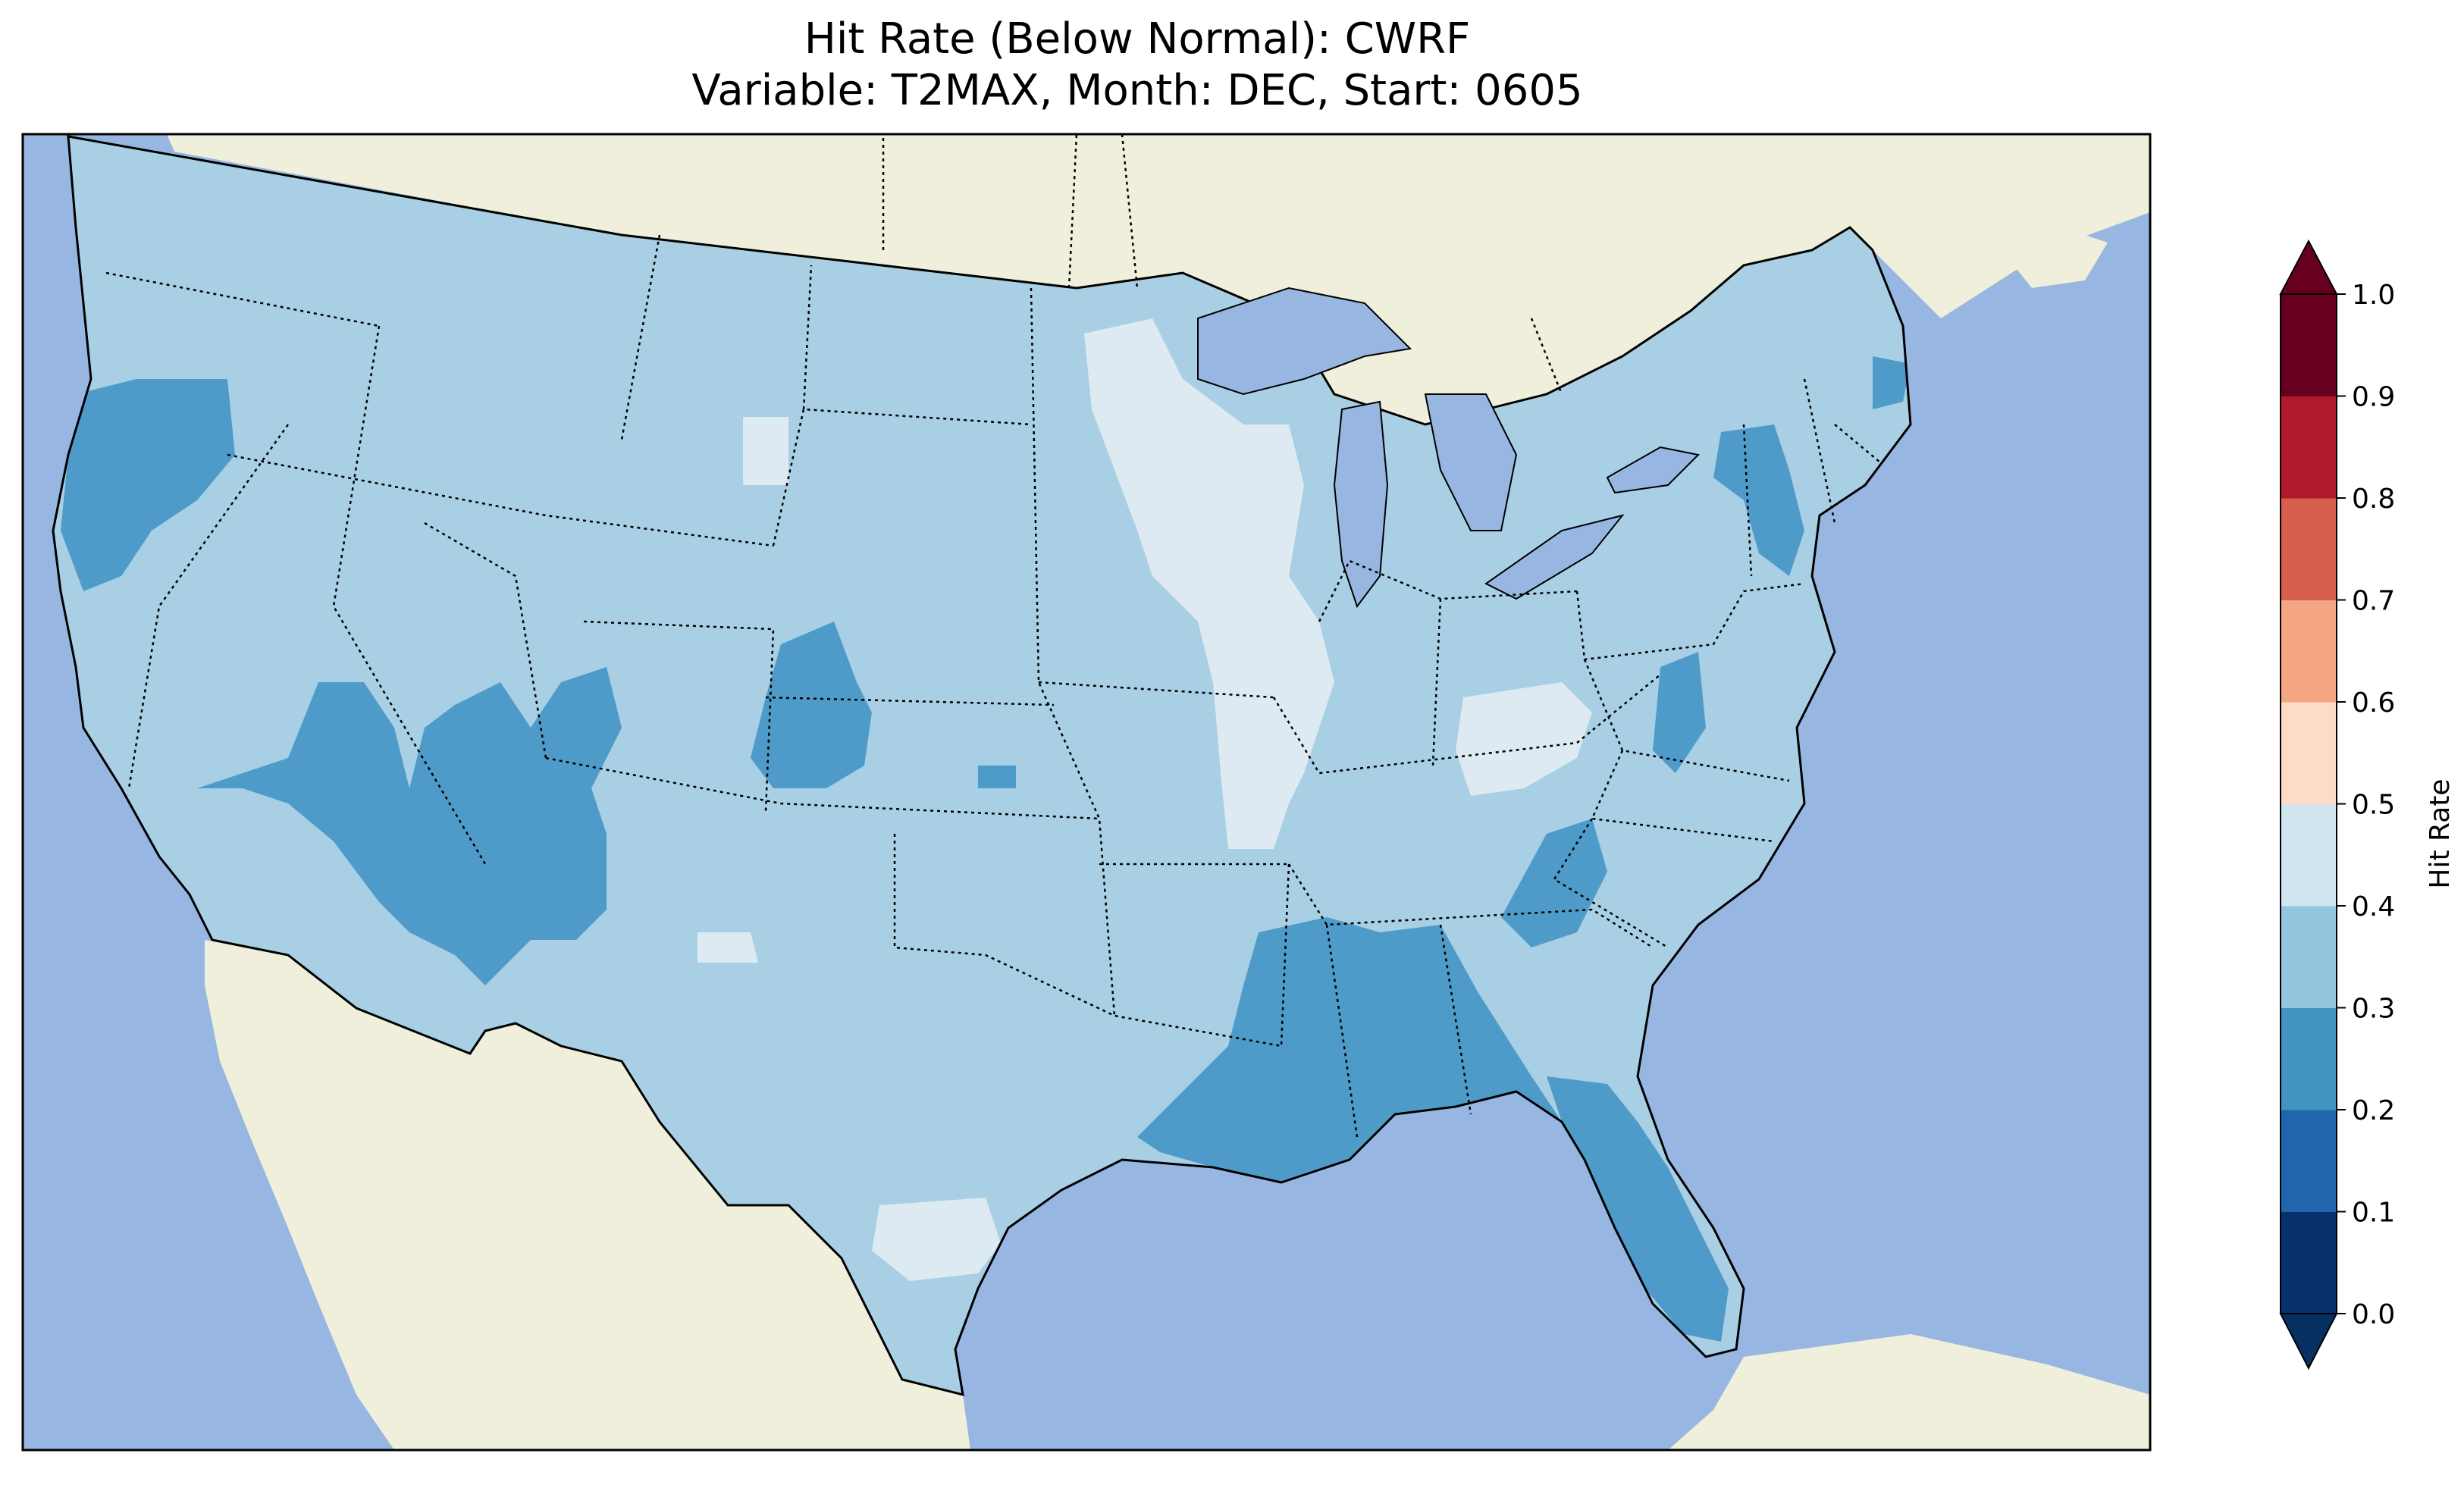  Describe the element at coordinates (1350, 1049) in the screenshot. I see `region-lower-mississippi` at that location.